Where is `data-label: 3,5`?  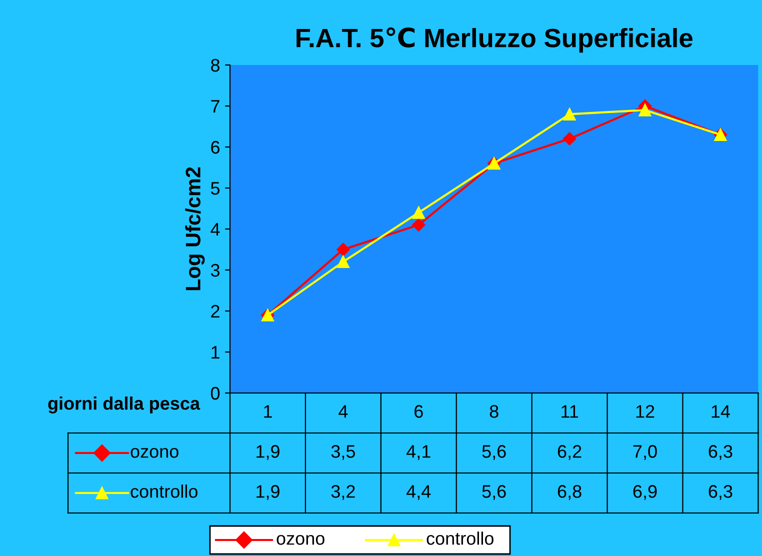 data-label: 3,5 is located at coordinates (343, 452).